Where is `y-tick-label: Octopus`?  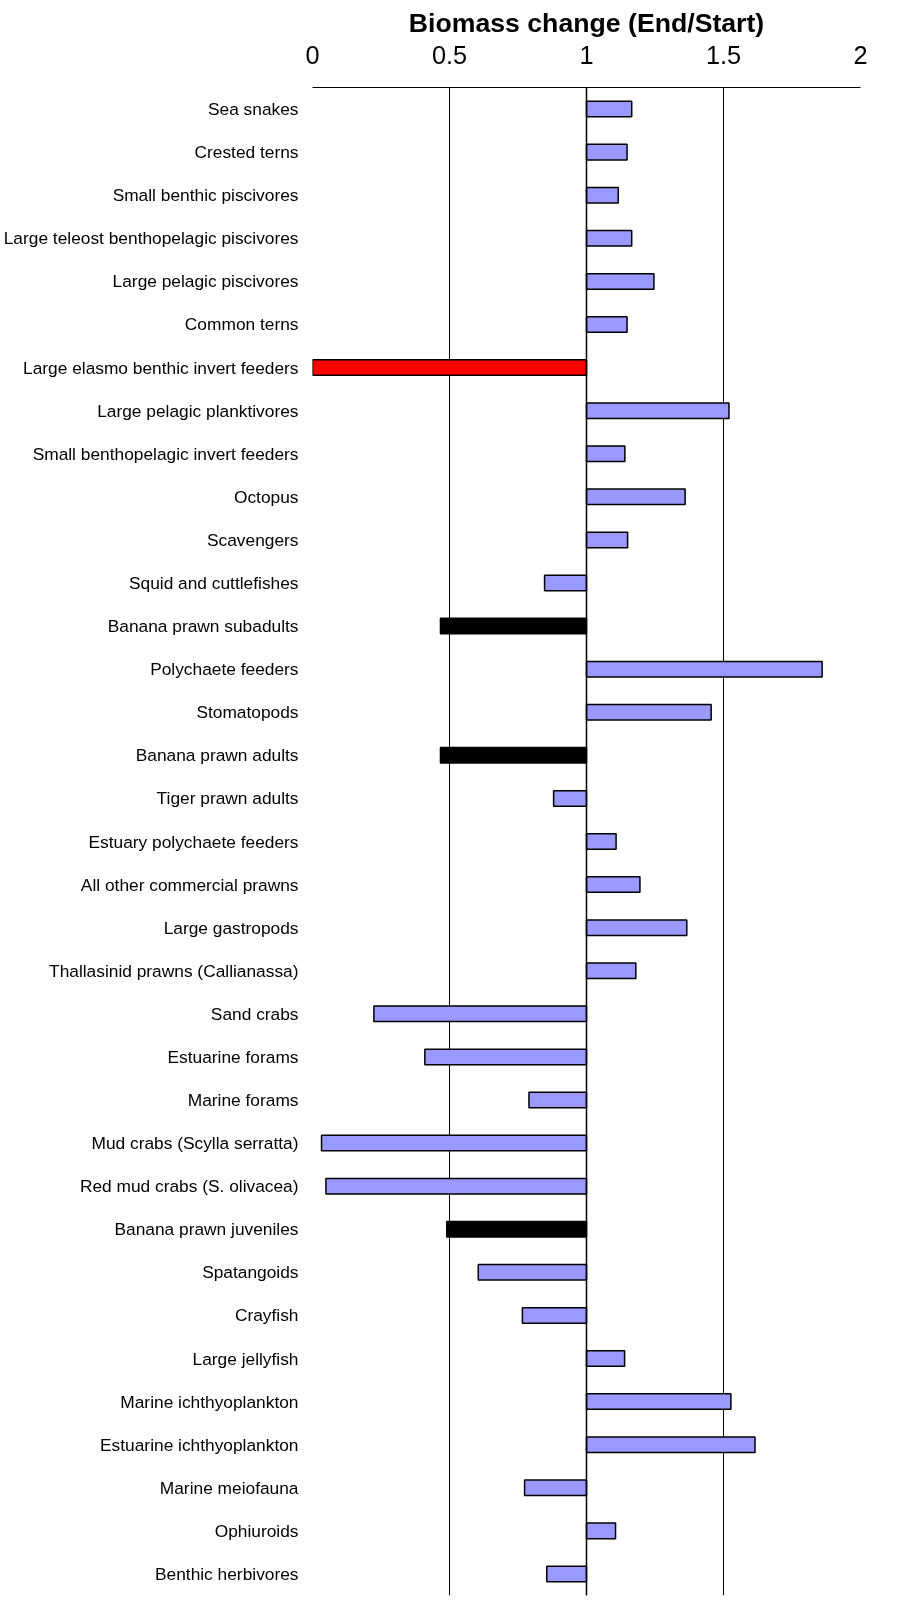 y-tick-label: Octopus is located at coordinates (266, 496).